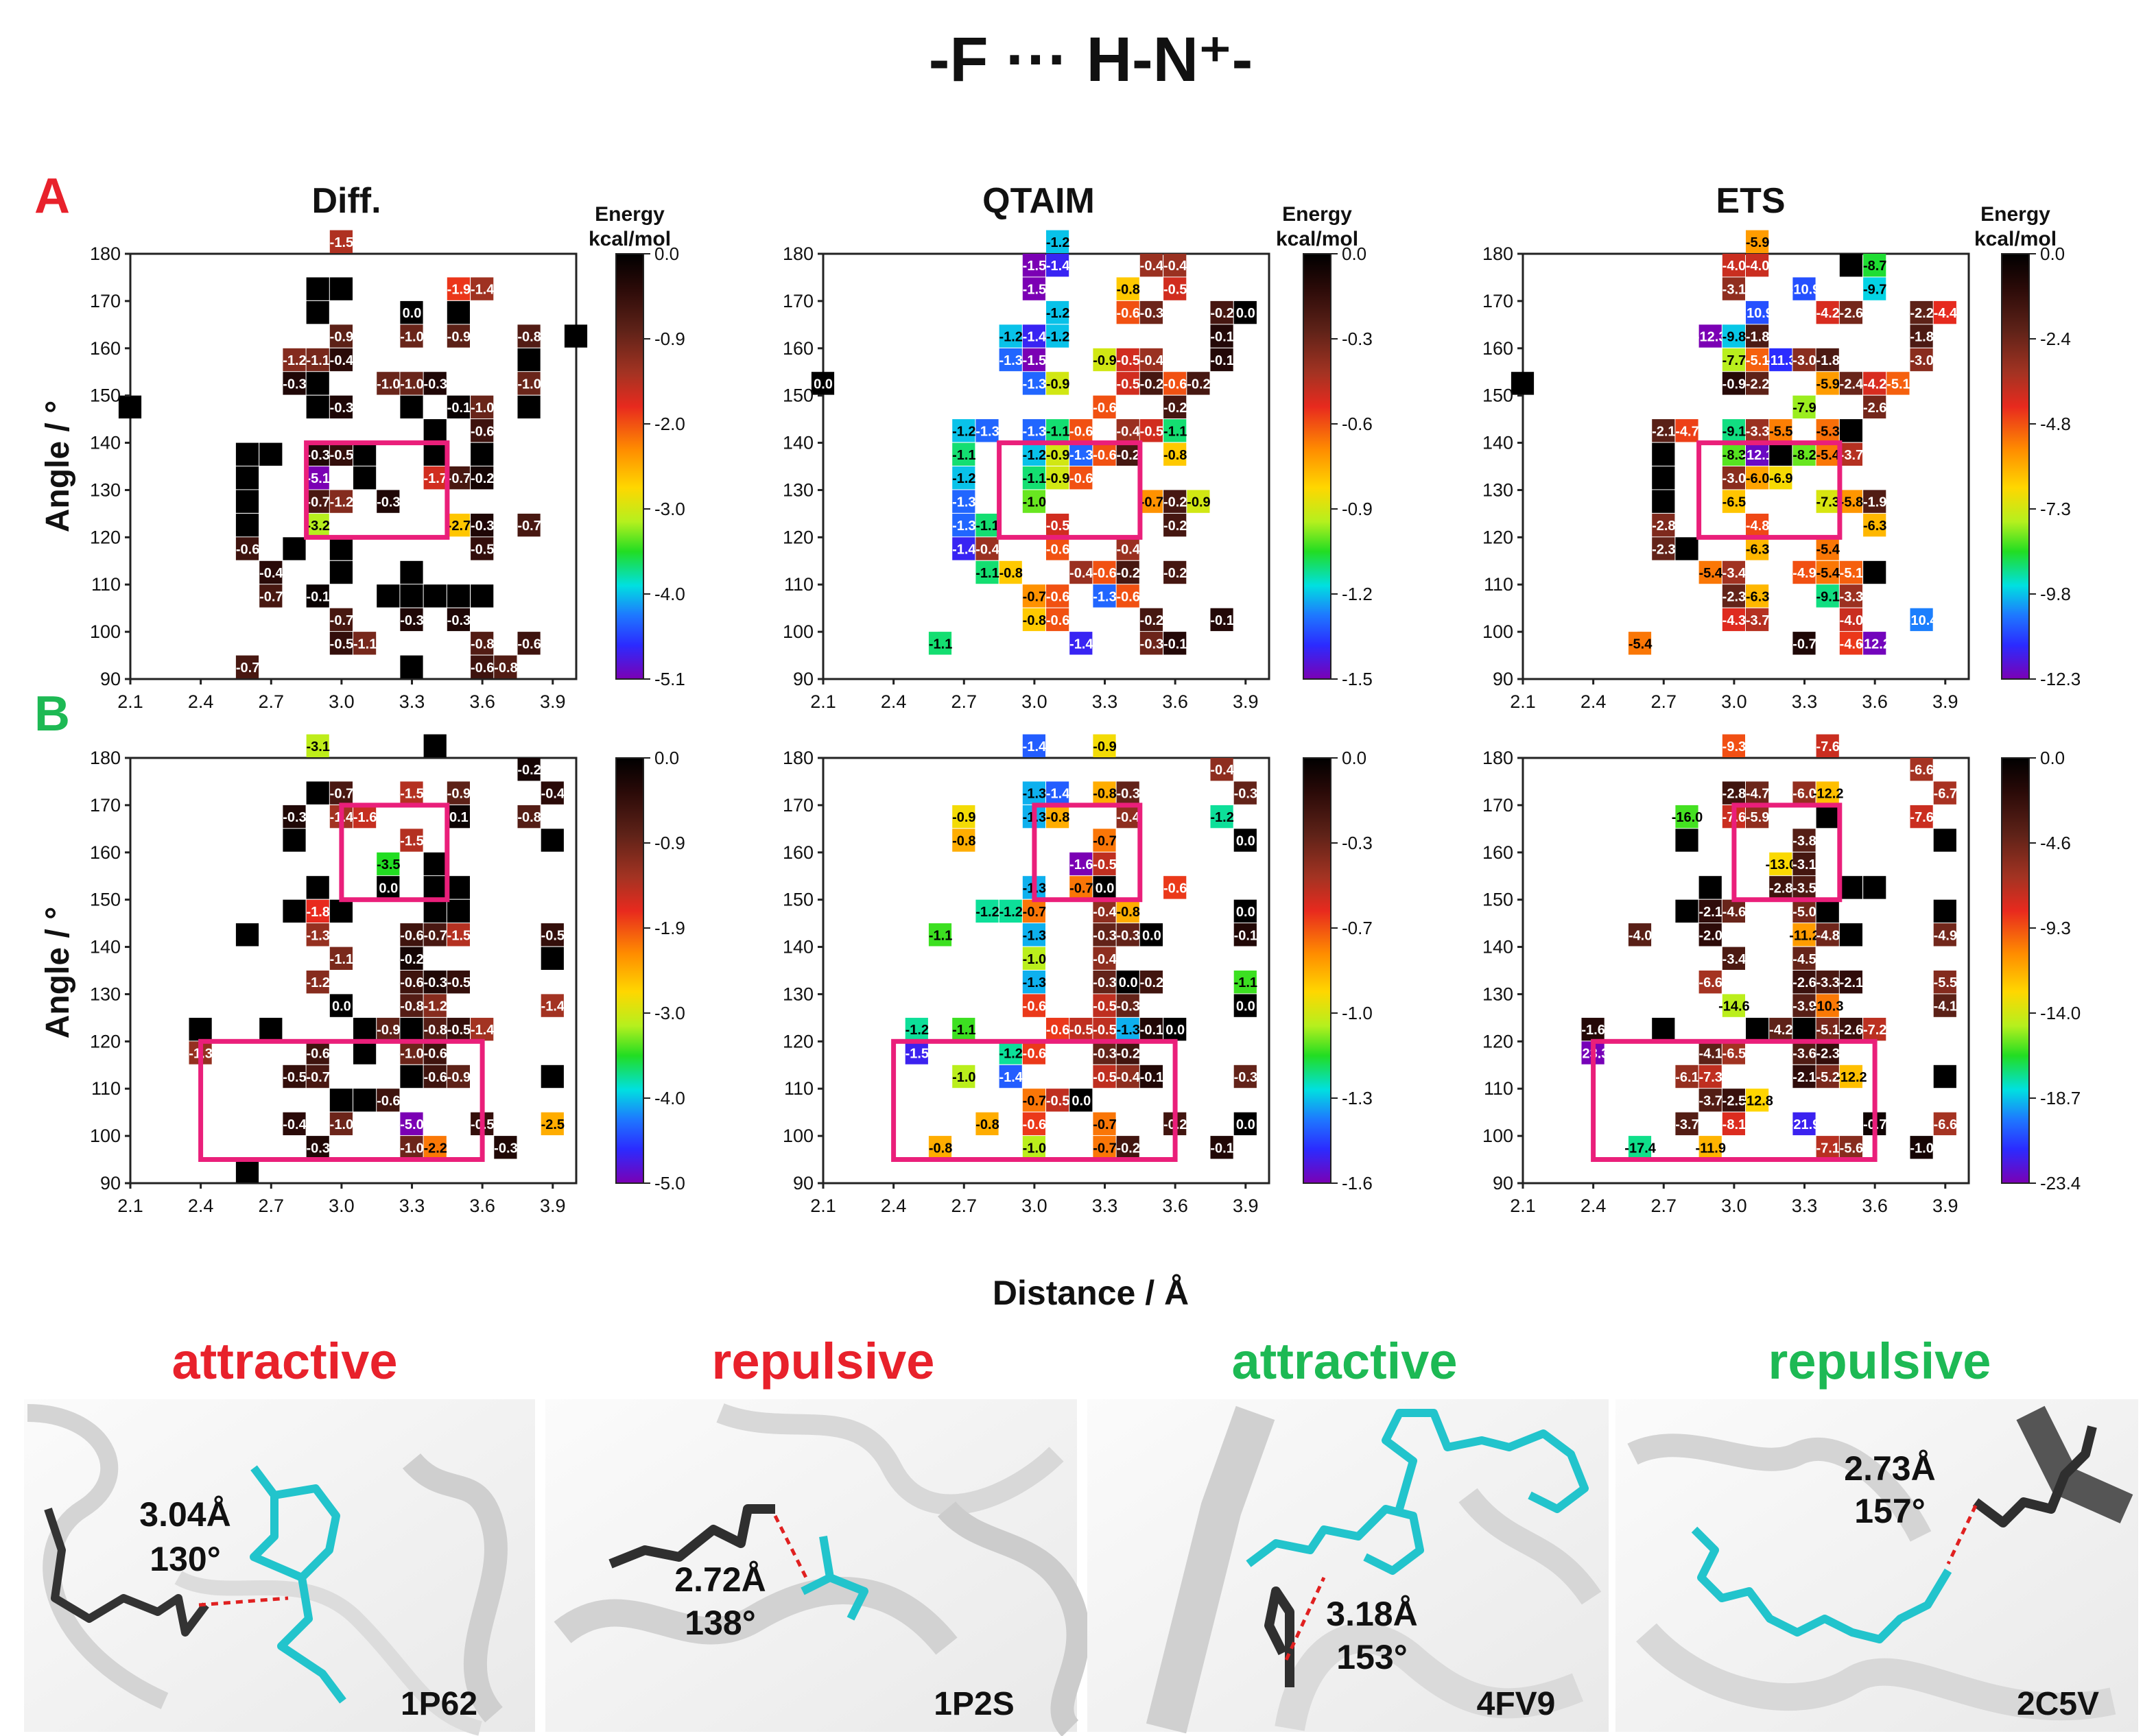  I want to click on example-label: repulsive, so click(823, 1361).